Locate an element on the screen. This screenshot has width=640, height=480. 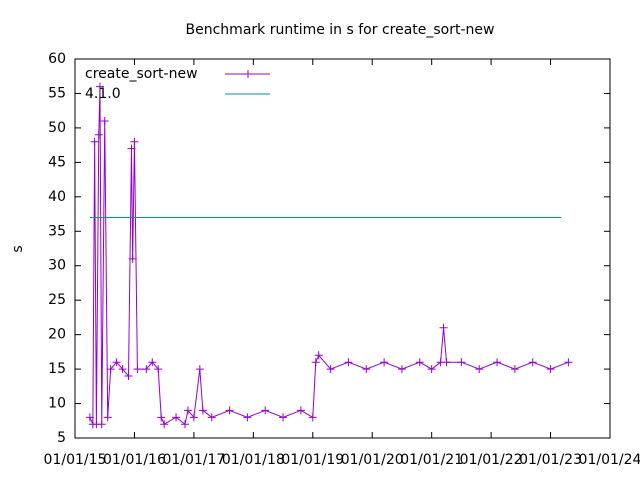
y-tick-label: 30 is located at coordinates (57, 266).